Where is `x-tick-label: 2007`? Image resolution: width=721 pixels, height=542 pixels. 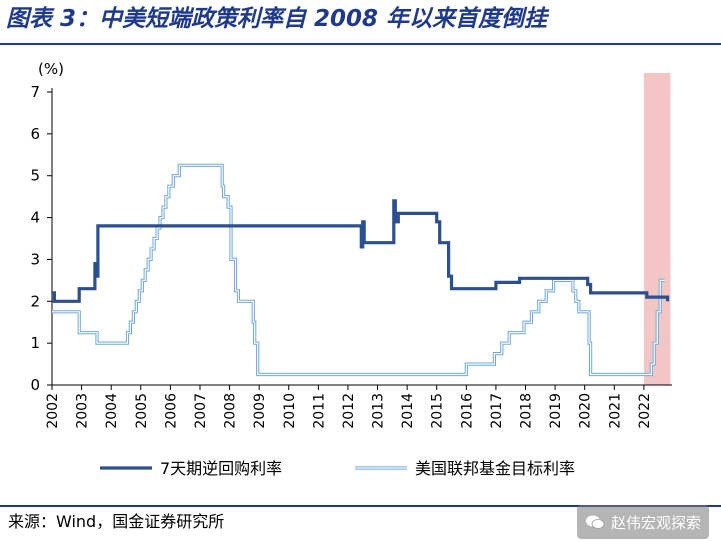
x-tick-label: 2007 is located at coordinates (201, 411).